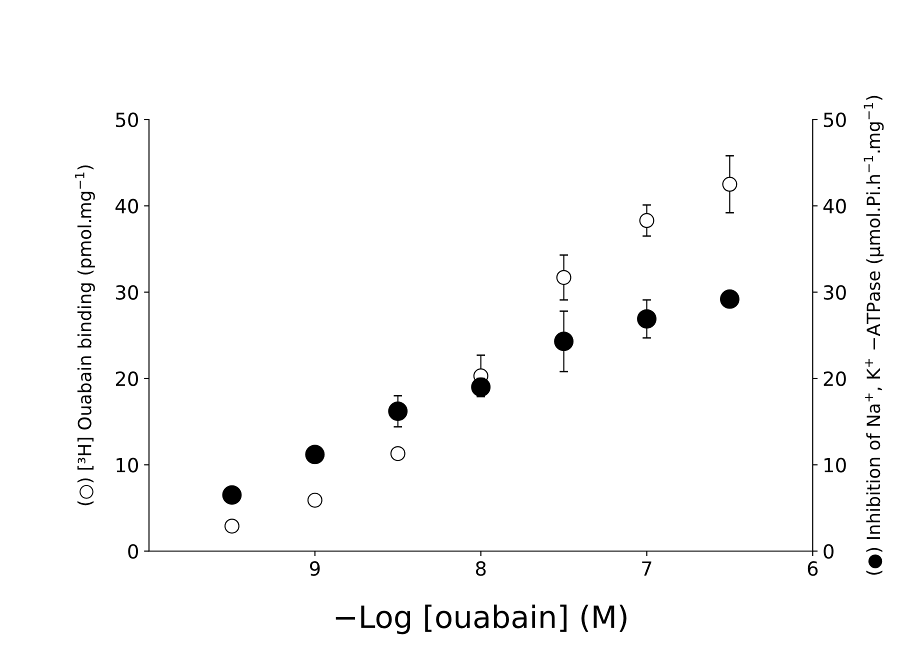 This screenshot has height=664, width=903. What do you see at coordinates (481, 568) in the screenshot?
I see `x-tick-label: 8` at bounding box center [481, 568].